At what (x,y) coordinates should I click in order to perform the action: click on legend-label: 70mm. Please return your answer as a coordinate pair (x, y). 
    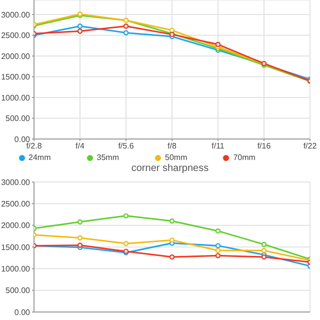
    Looking at the image, I should click on (244, 157).